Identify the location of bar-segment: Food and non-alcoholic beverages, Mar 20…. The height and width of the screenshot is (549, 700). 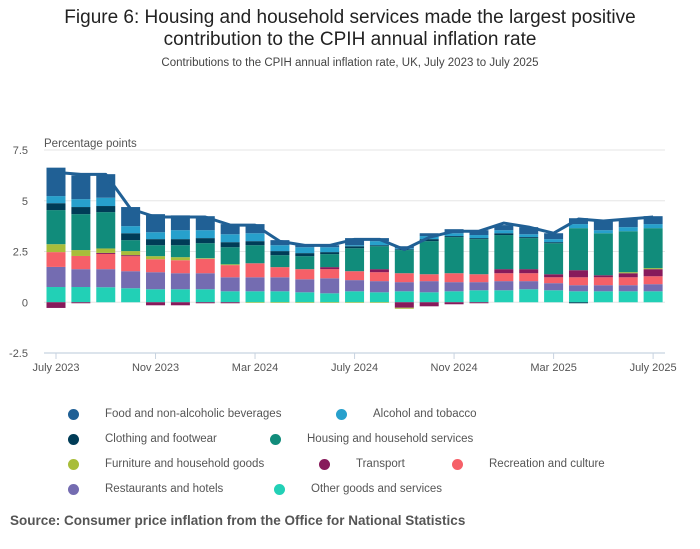
(255, 229).